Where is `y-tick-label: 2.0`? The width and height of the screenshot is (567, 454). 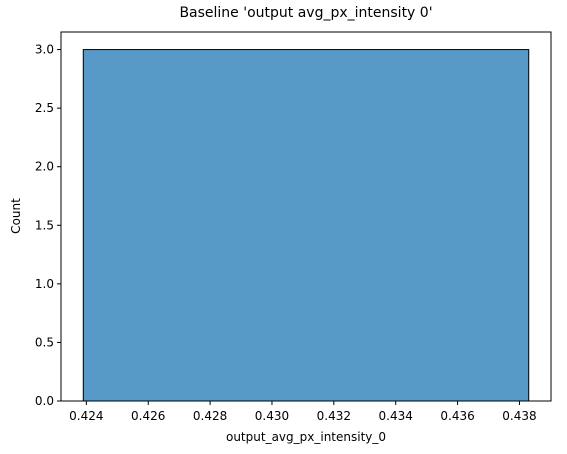 y-tick-label: 2.0 is located at coordinates (44, 167).